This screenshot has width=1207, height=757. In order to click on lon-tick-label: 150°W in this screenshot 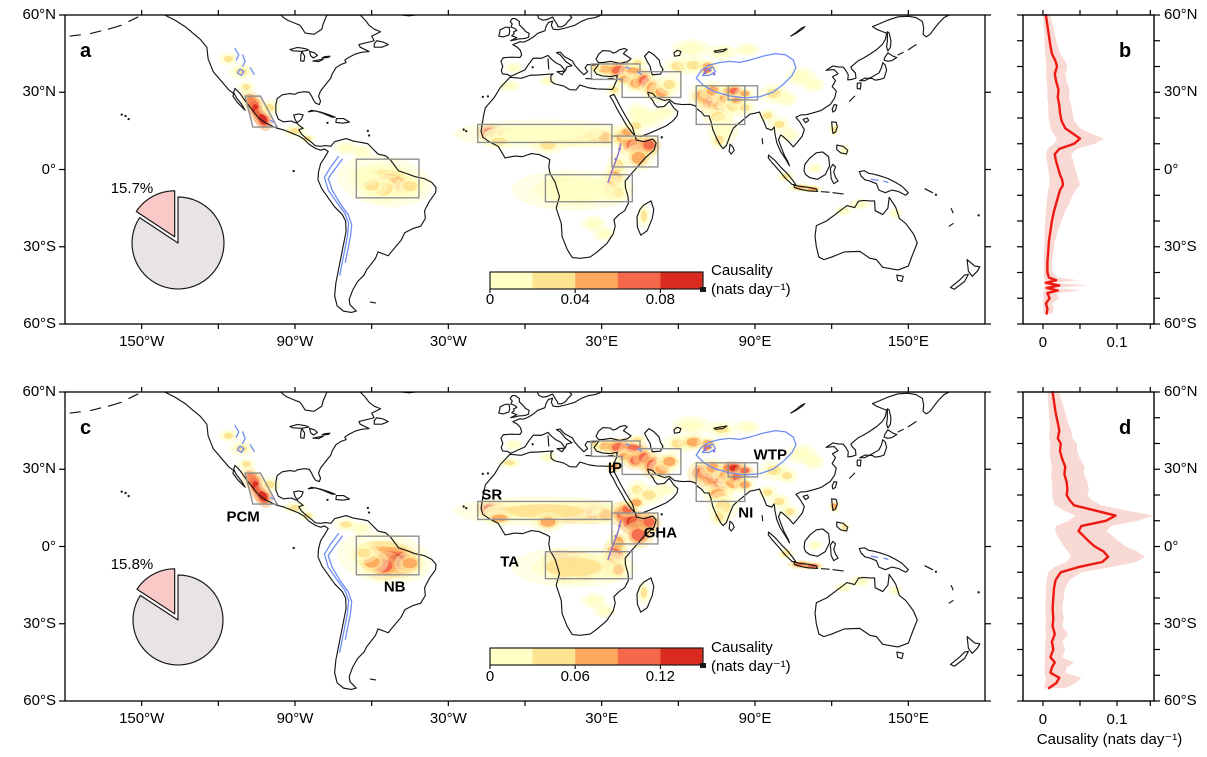, I will do `click(142, 718)`.